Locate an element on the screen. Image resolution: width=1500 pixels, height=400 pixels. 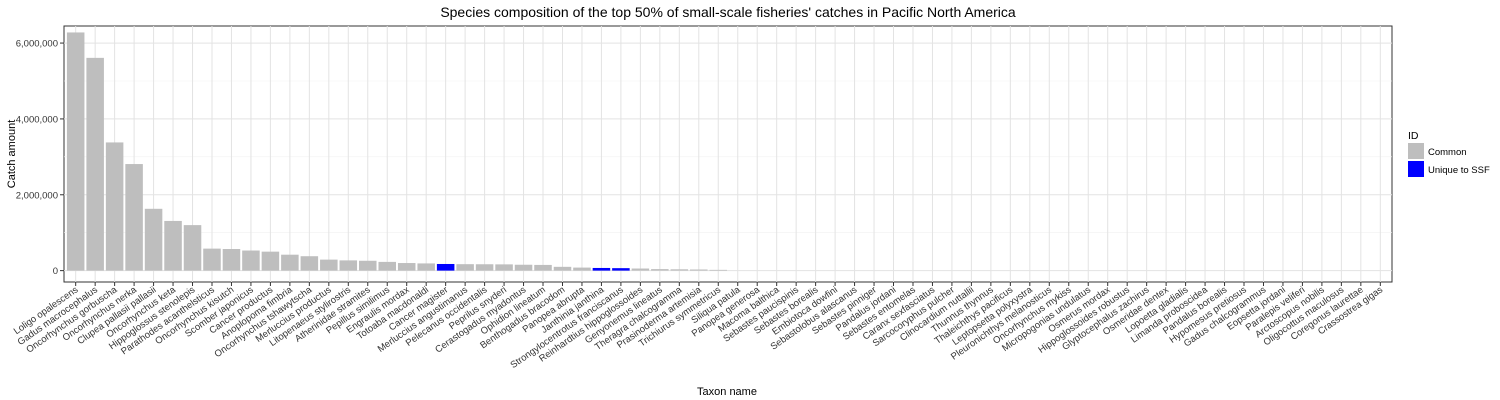
y-axis-title: Catch amount is located at coordinates (12, 154).